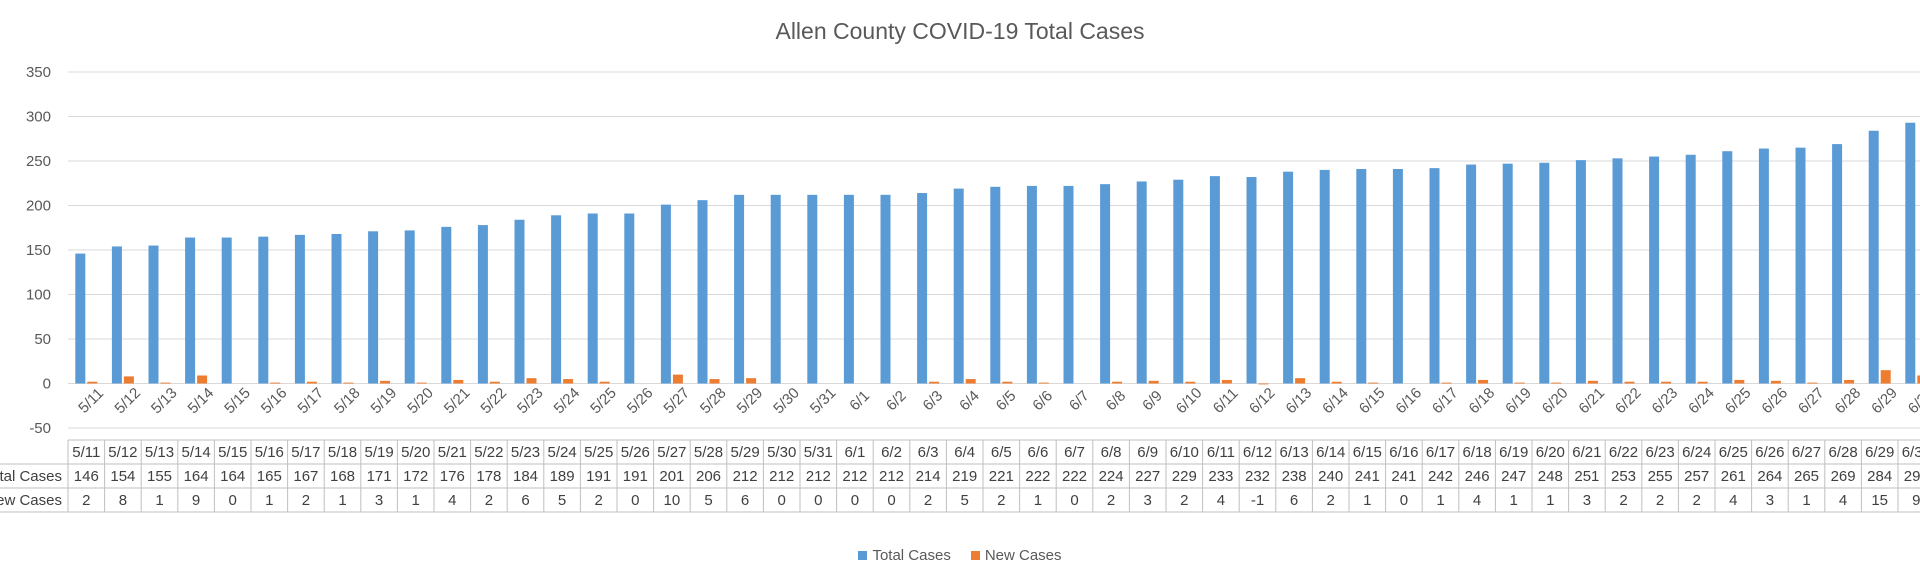  I want to click on table-cell-new-cases: 3, so click(379, 500).